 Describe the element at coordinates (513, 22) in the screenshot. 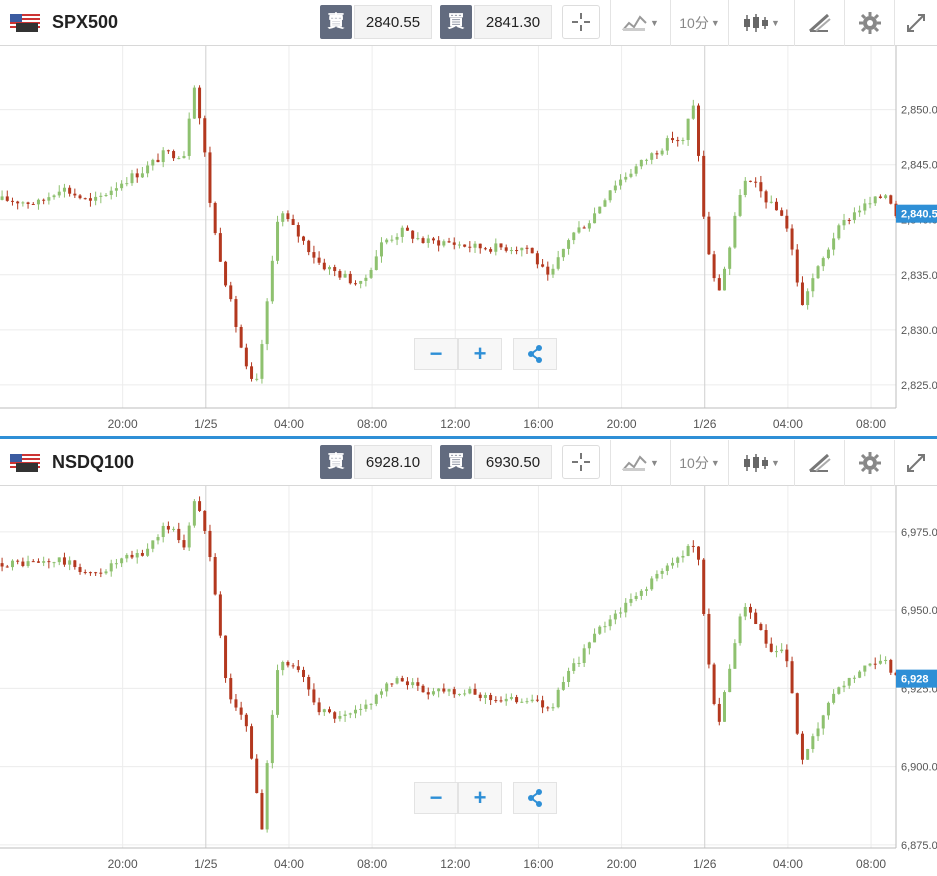

I see `buy-price: 2841.30` at that location.